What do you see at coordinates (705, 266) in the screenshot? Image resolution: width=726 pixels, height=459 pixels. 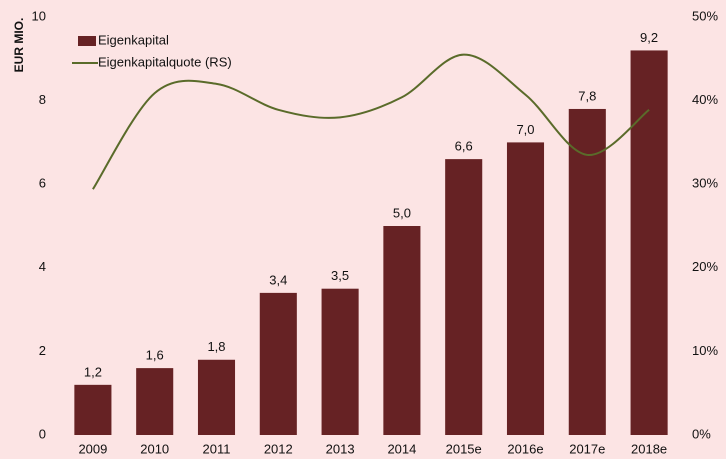 I see `y2-tick-label: 20%` at bounding box center [705, 266].